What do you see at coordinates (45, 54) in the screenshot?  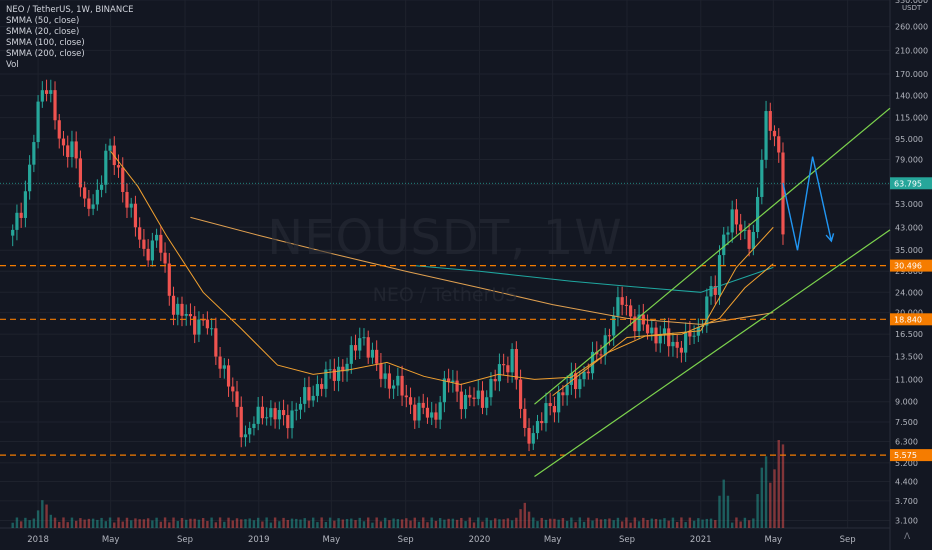 I see `legend-indicator: SMMA (200, close)` at bounding box center [45, 54].